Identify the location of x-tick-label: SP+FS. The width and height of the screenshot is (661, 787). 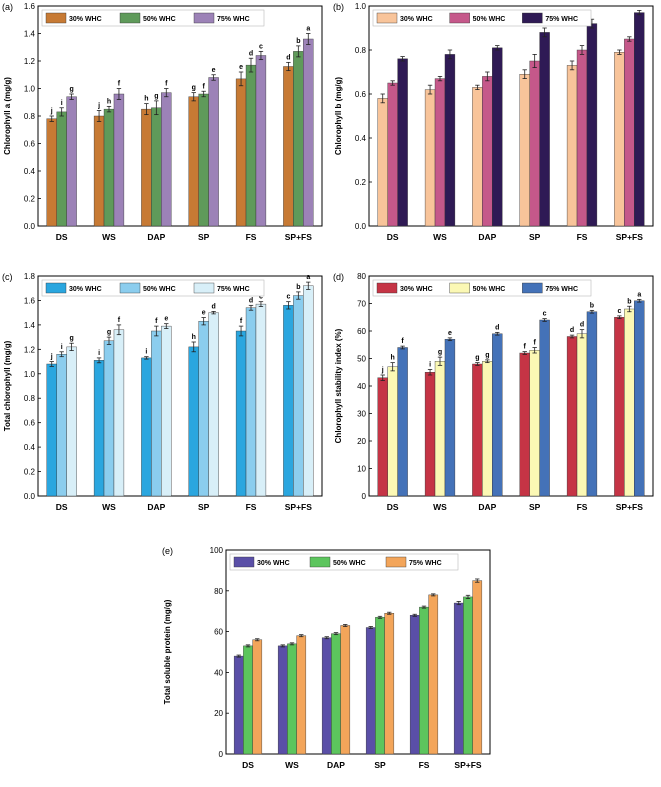
(629, 507).